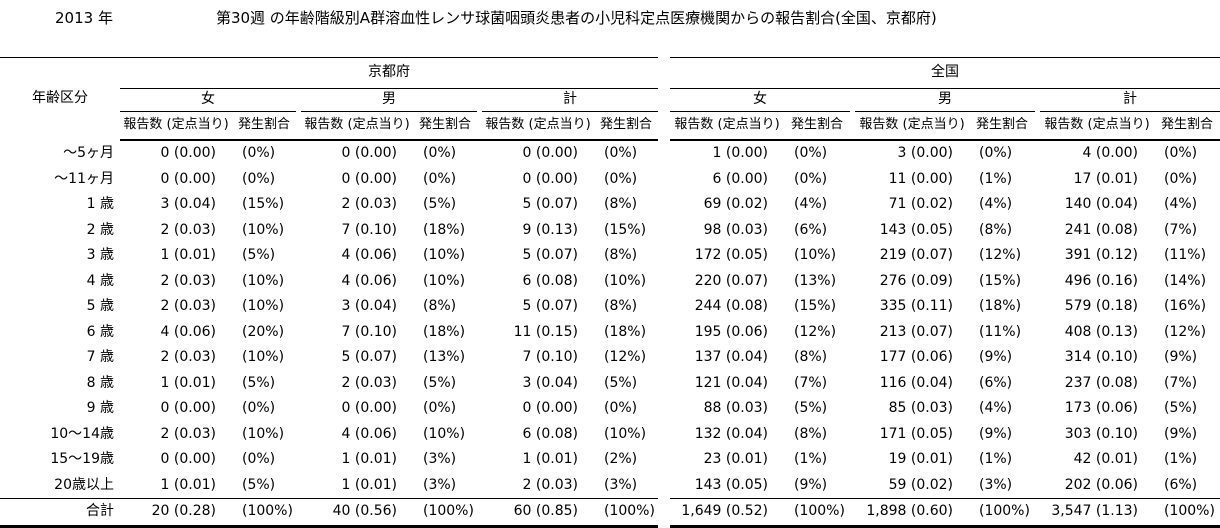 The image size is (1220, 528). Describe the element at coordinates (920, 459) in the screenshot. I see `count-cell: 19 (0.01)` at that location.